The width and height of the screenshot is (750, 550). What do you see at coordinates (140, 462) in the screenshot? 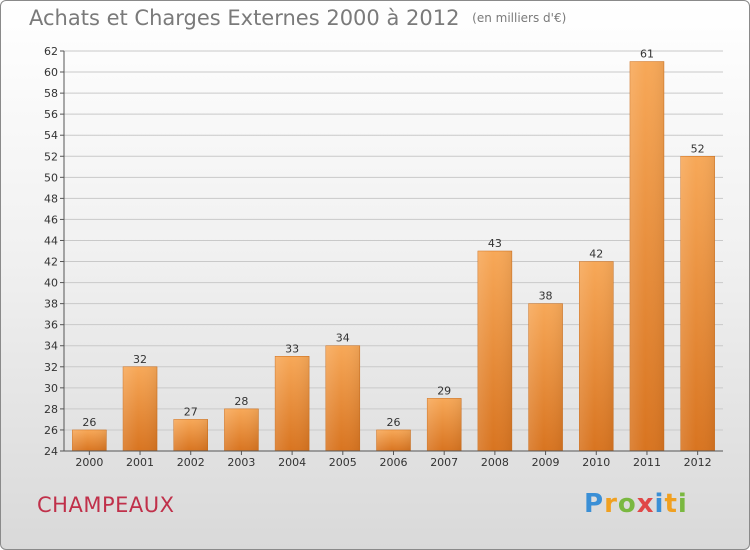
I see `x-tick-label: 2001` at bounding box center [140, 462].